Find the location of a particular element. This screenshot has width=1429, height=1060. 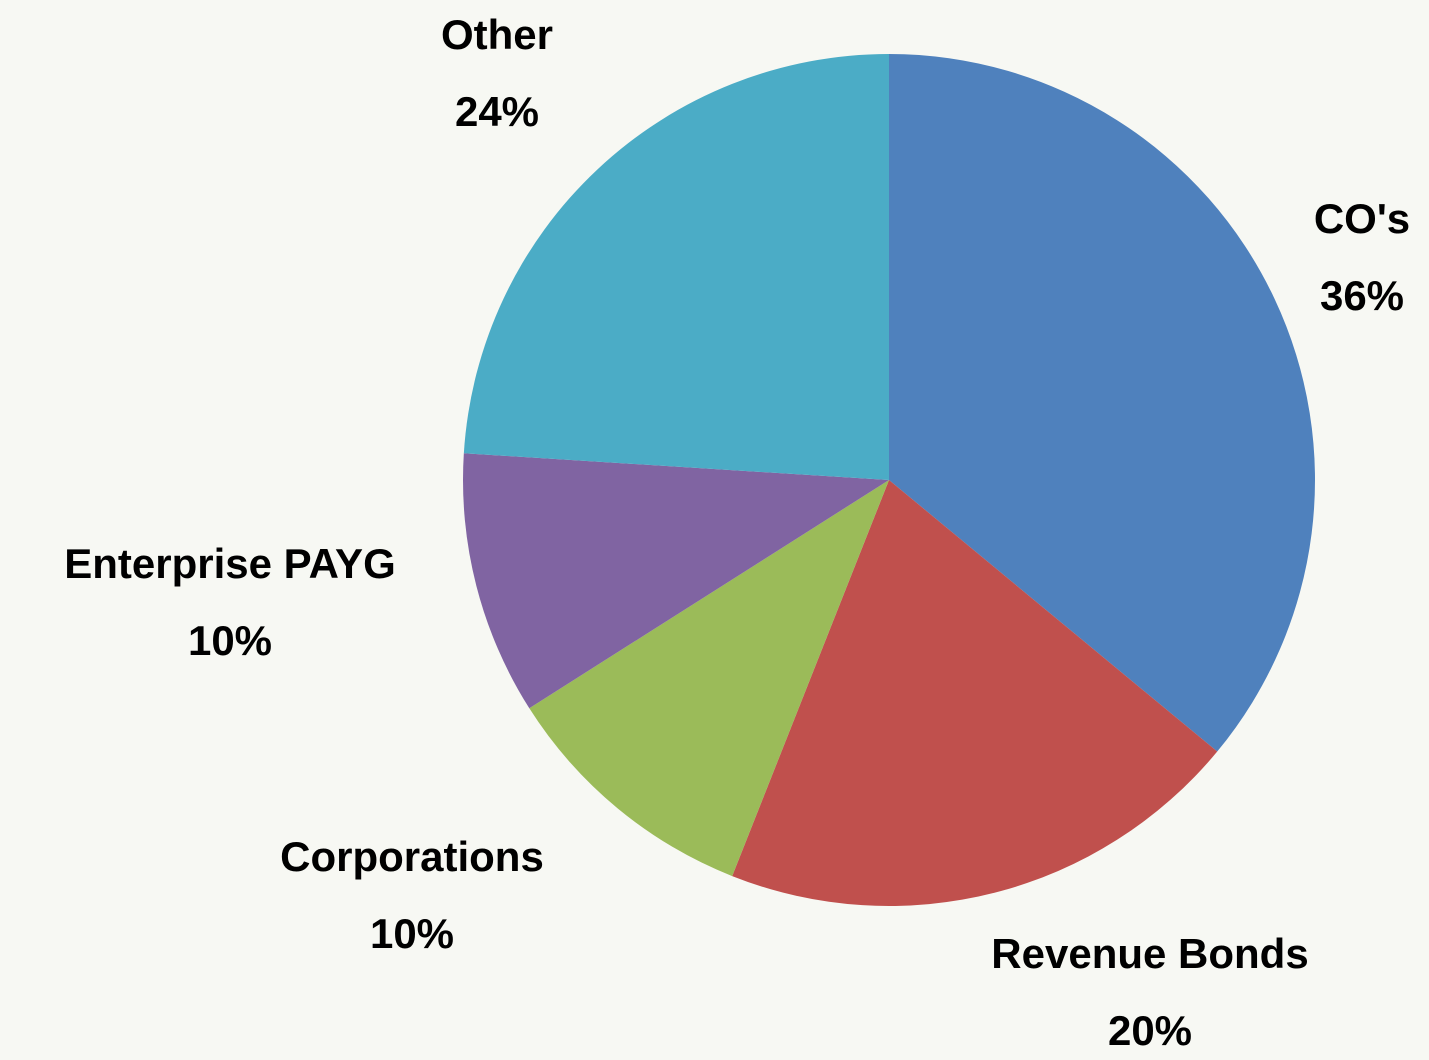

slice-label: Enterprise PAYG is located at coordinates (229, 563).